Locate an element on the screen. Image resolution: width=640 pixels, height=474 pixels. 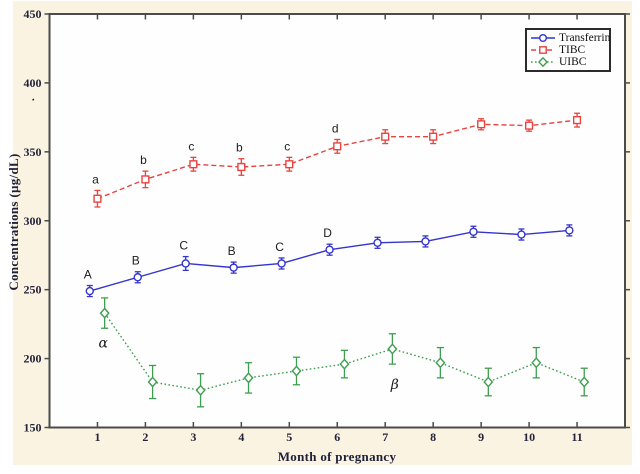
x-tick-label: 10 is located at coordinates (529, 437).